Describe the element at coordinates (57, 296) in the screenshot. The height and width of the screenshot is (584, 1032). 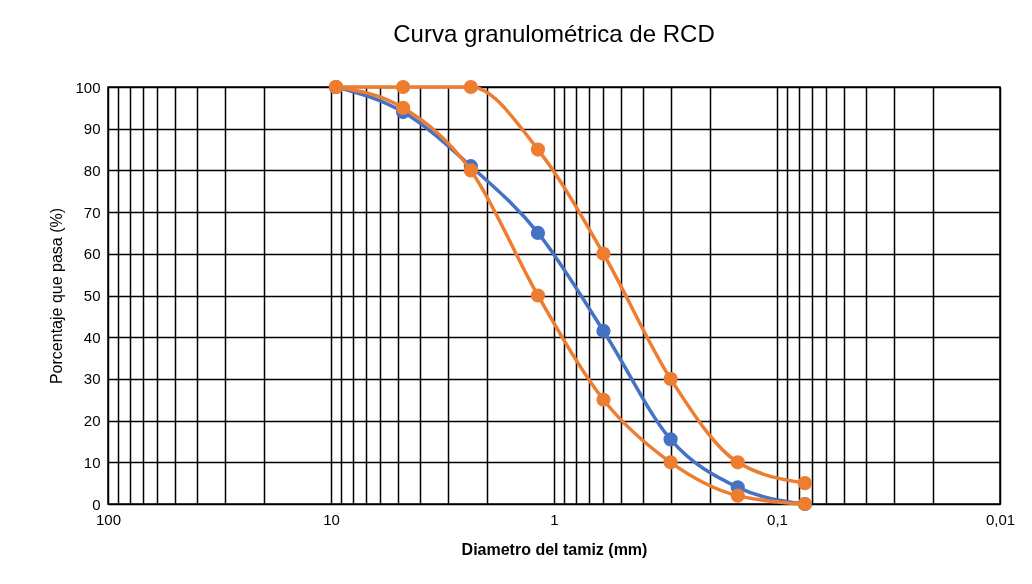
I see `y-axis-title: Porcentaje que pasa (%)` at that location.